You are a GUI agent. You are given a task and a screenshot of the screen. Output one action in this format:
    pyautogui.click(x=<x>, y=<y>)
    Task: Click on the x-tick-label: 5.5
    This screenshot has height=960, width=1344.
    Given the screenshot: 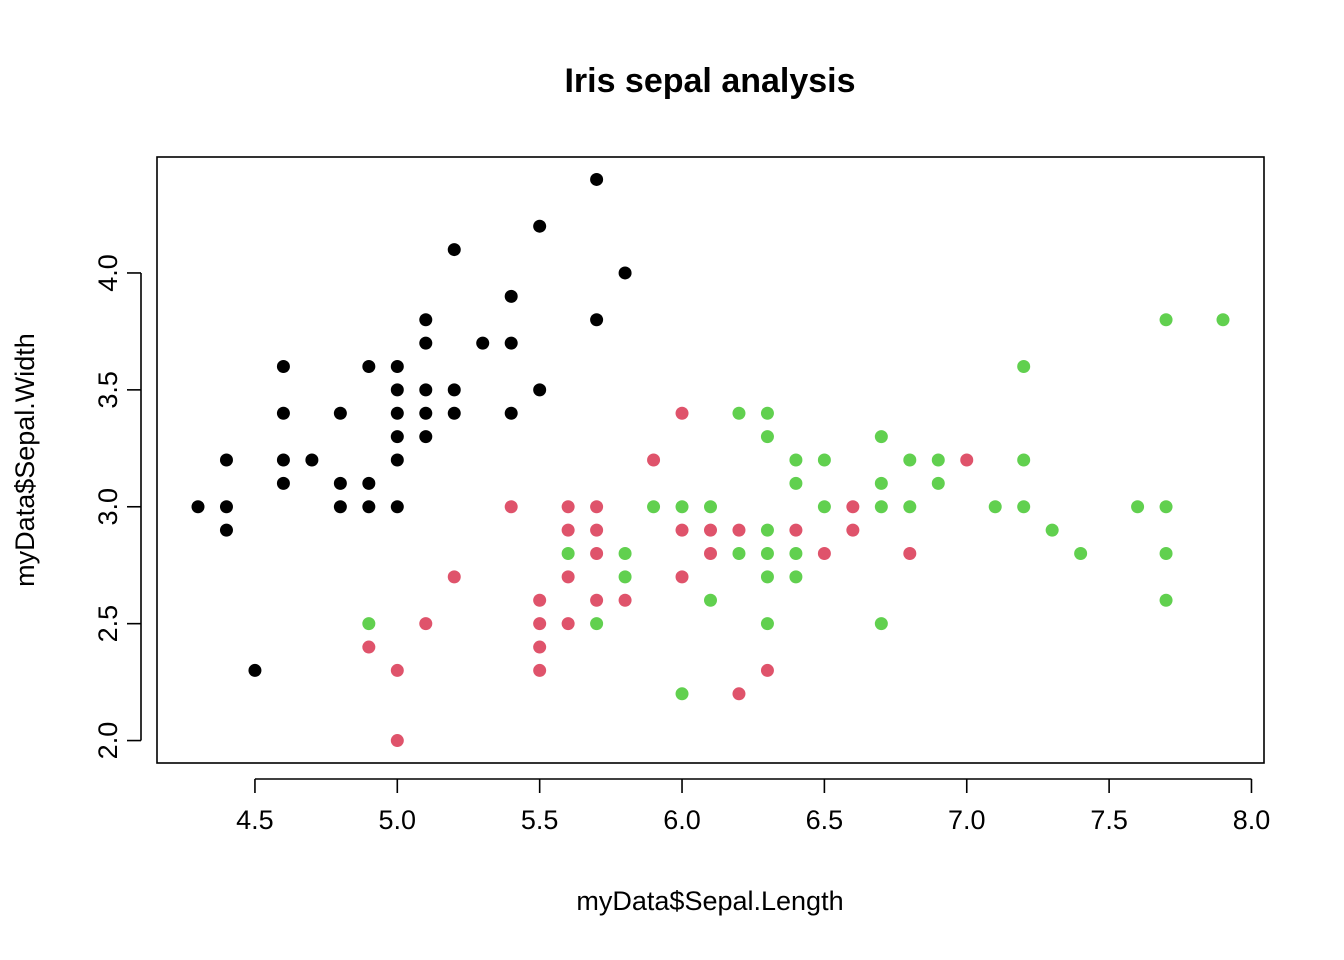 What is the action you would take?
    pyautogui.click(x=540, y=820)
    